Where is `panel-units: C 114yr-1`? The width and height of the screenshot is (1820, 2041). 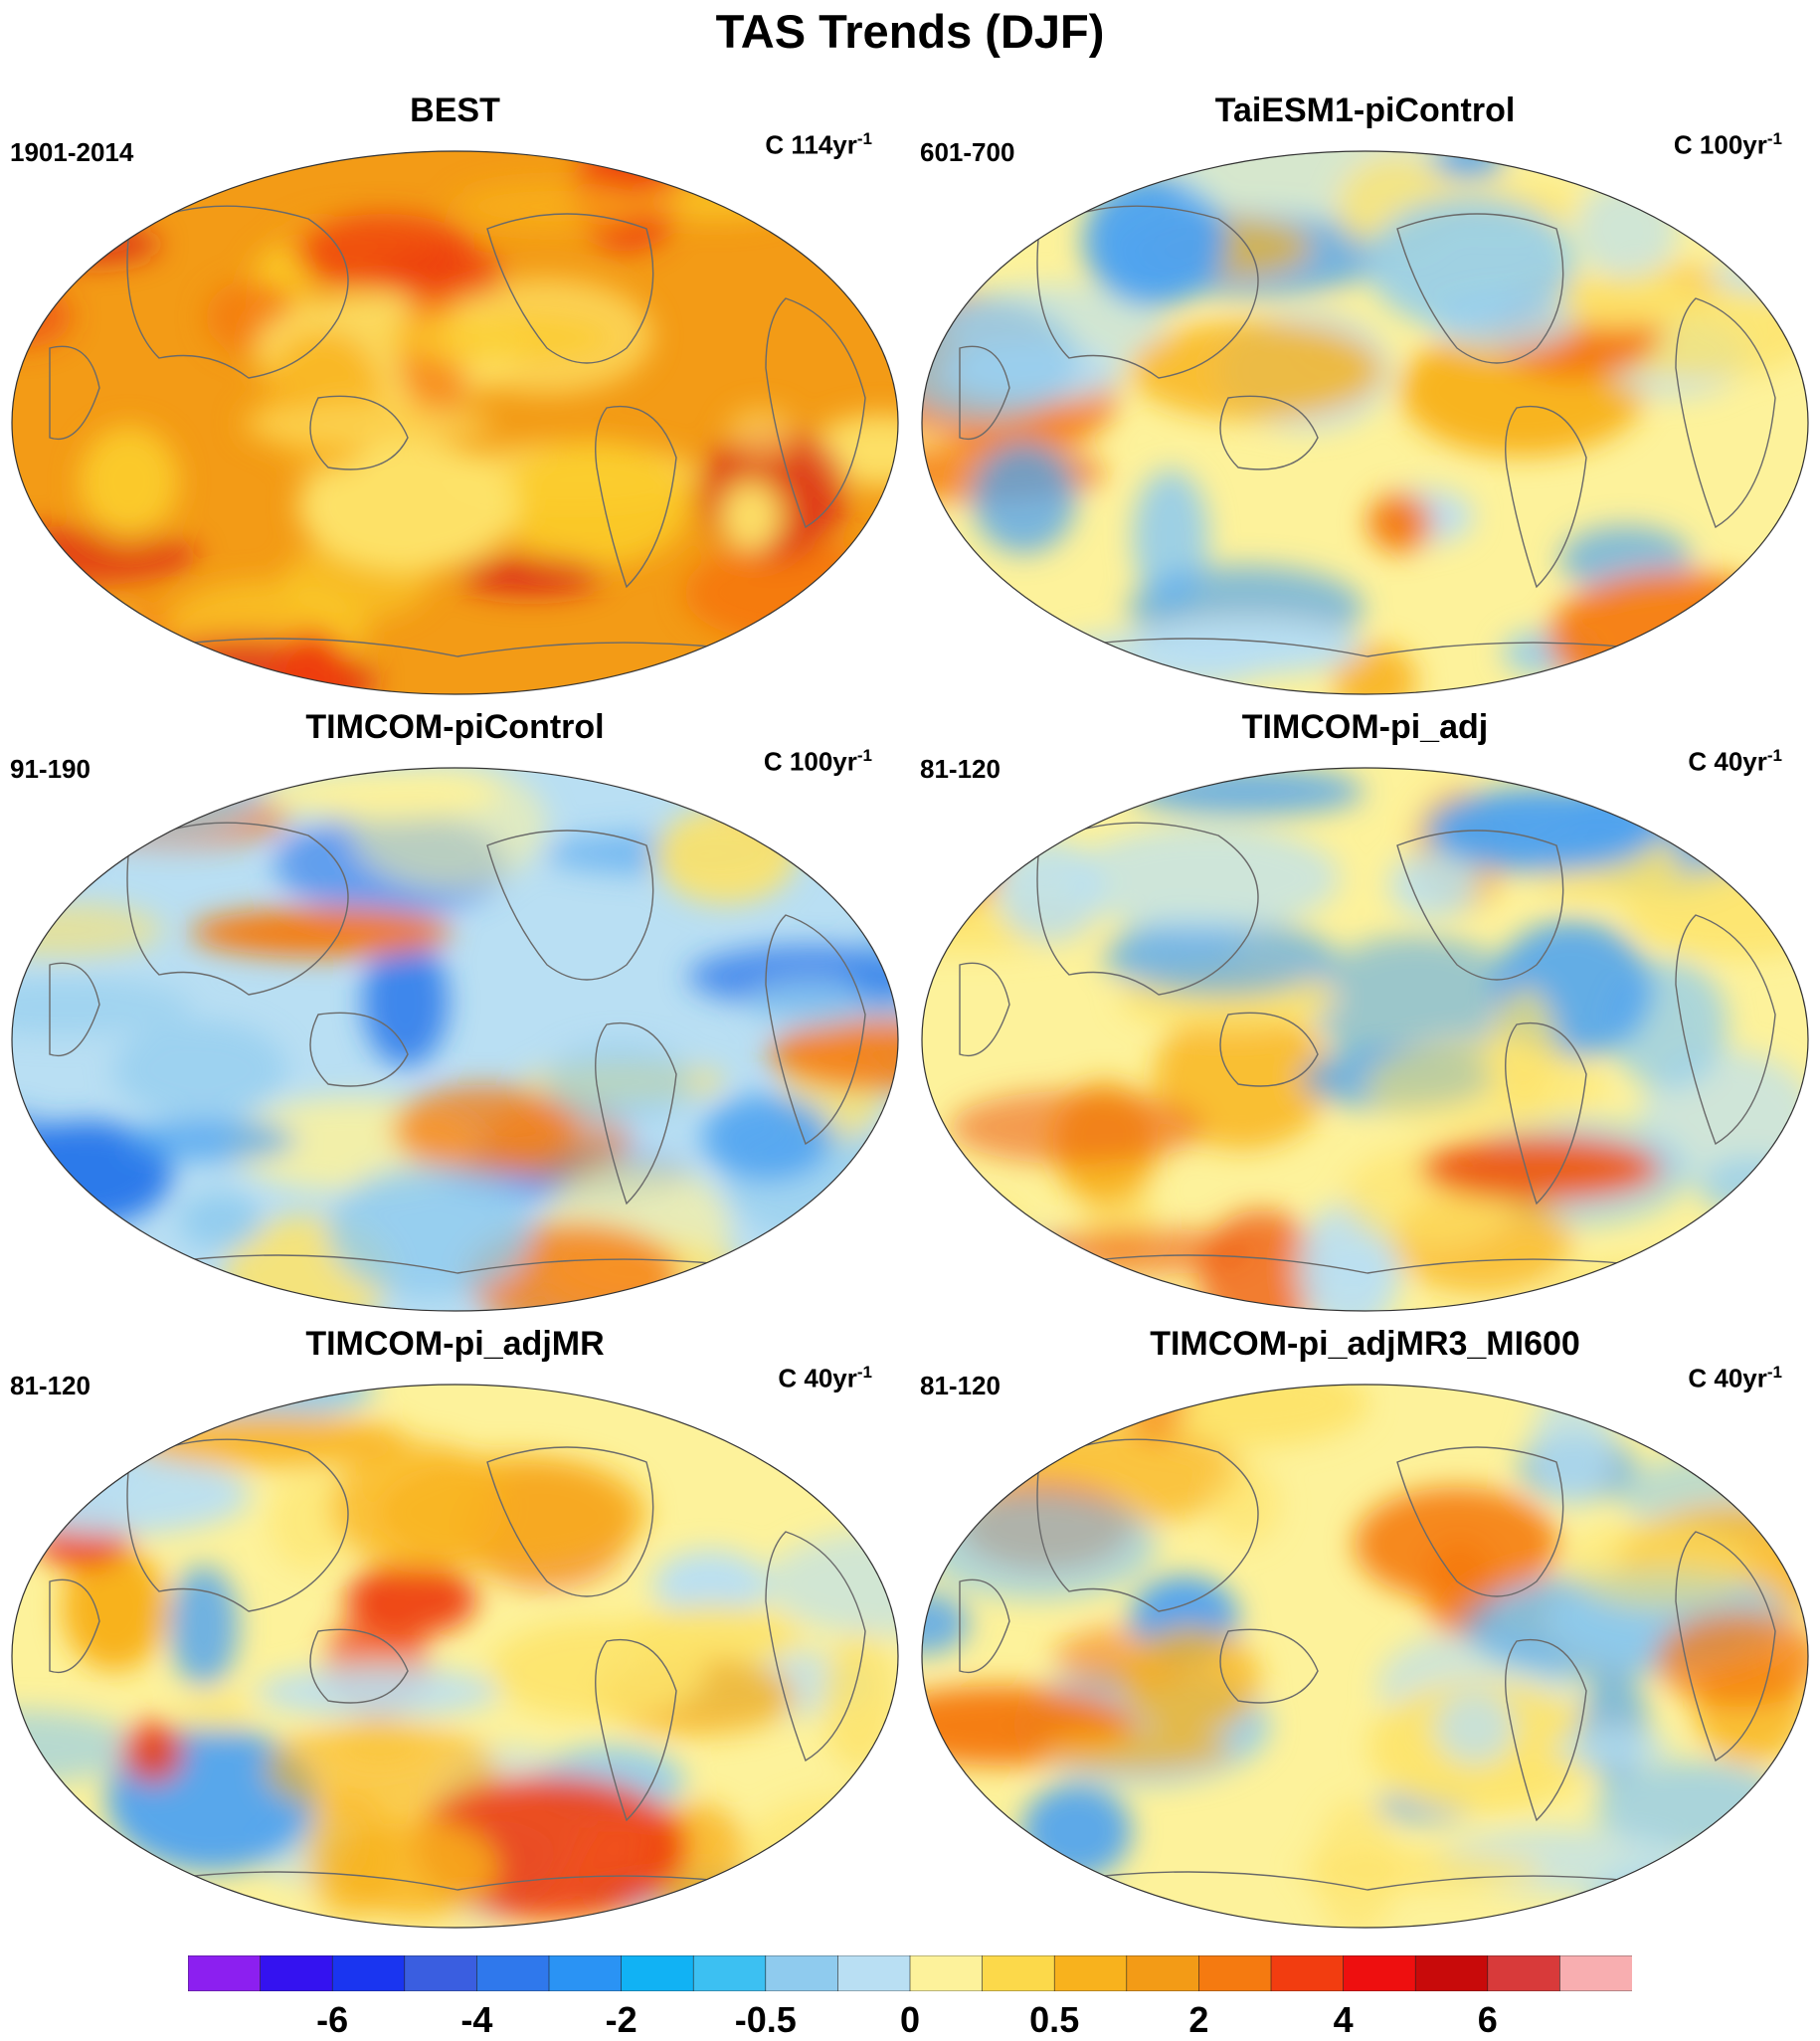
panel-units: C 114yr-1 is located at coordinates (818, 144).